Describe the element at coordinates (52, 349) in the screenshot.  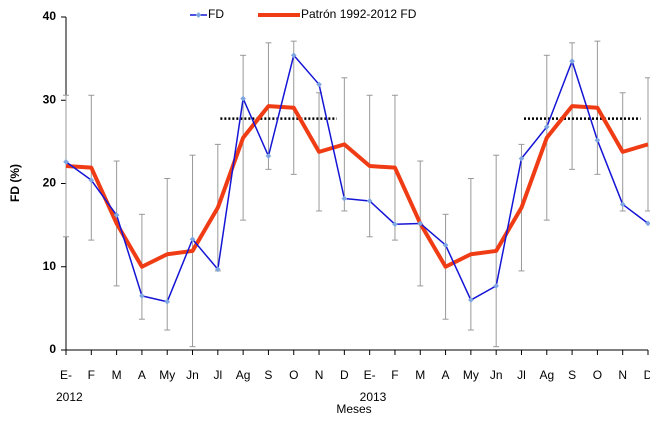
I see `y-tick-label: 0` at that location.